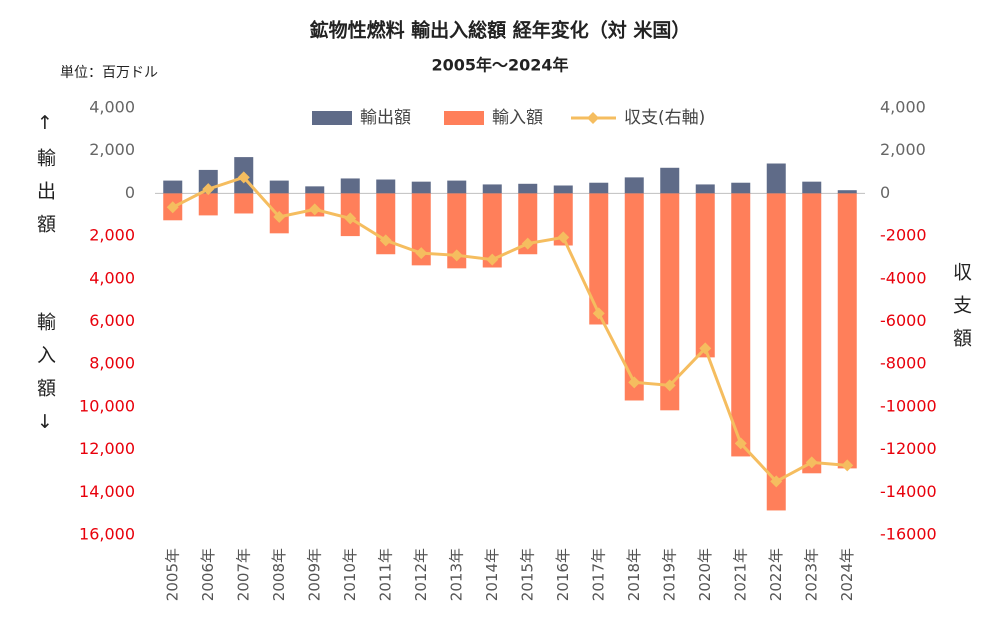 This screenshot has height=640, width=1000. I want to click on x-tick-label: 2009年, so click(314, 574).